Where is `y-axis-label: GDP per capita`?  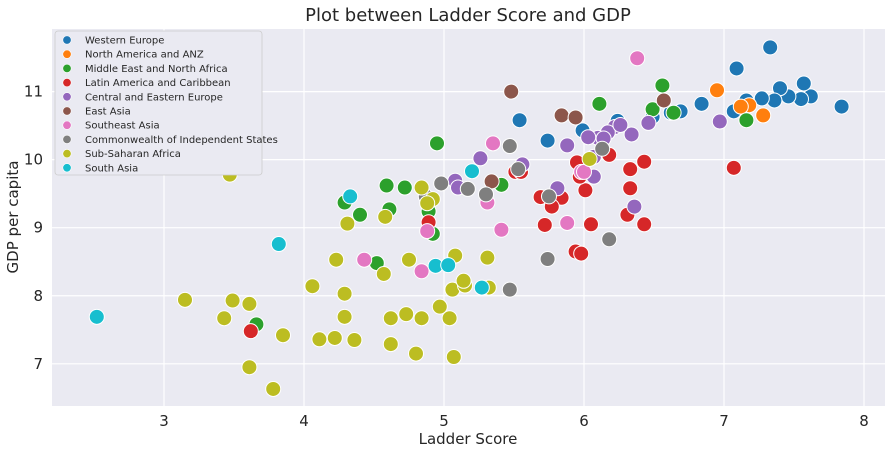 y-axis-label: GDP per capita is located at coordinates (13, 217).